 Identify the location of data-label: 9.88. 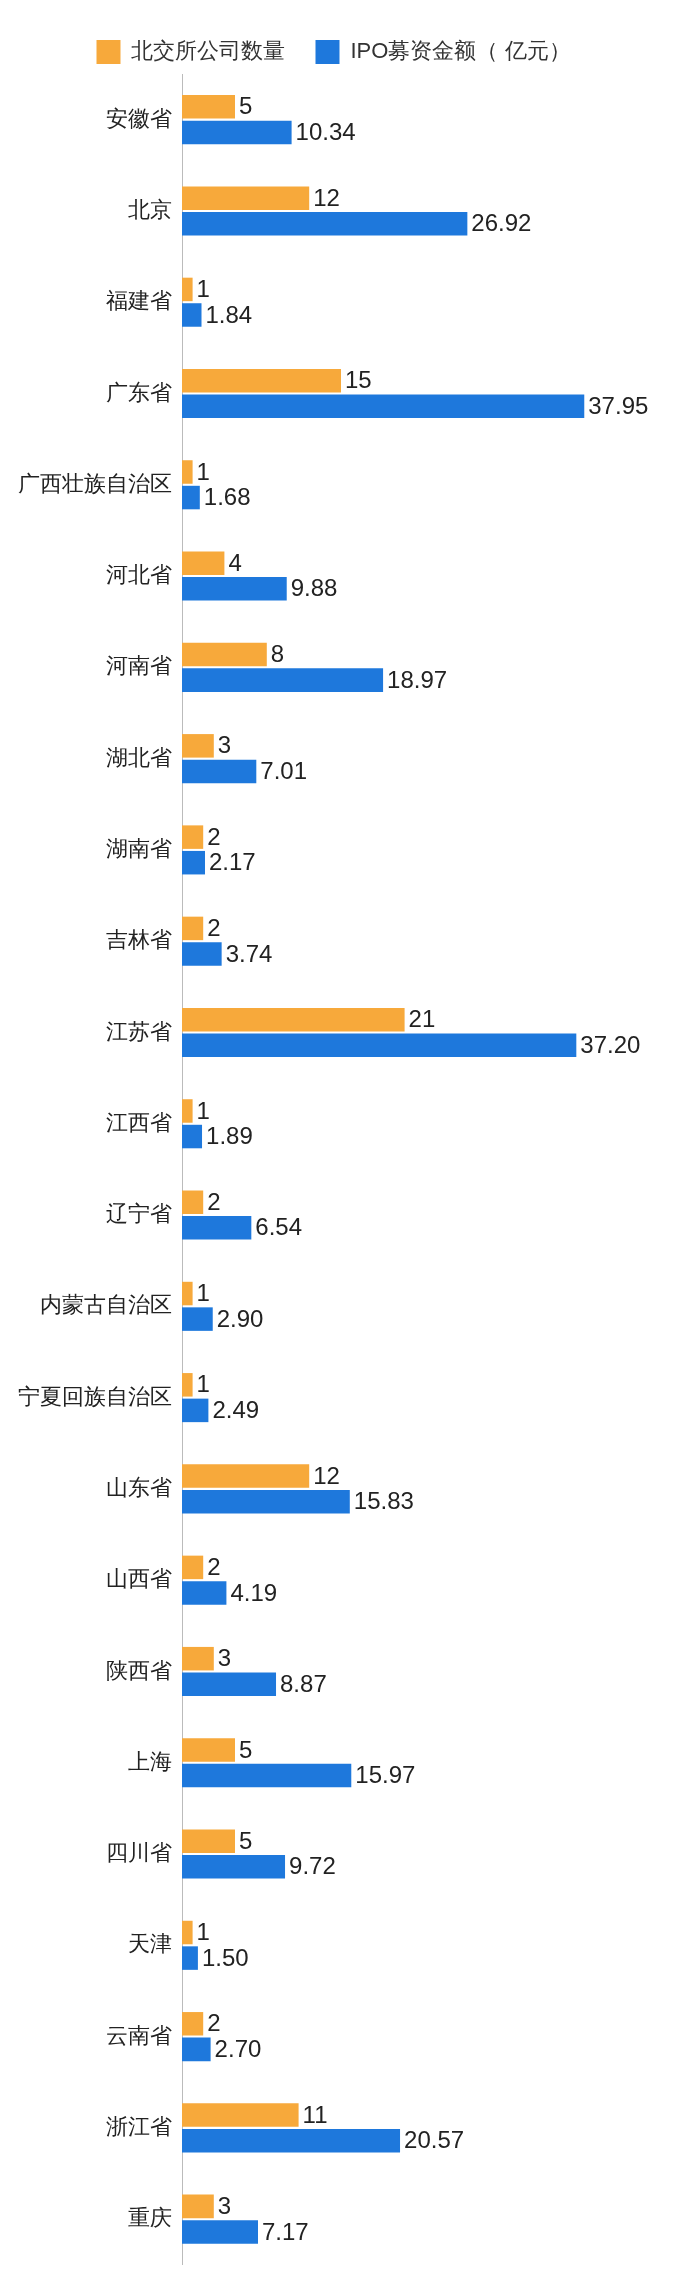
(314, 588).